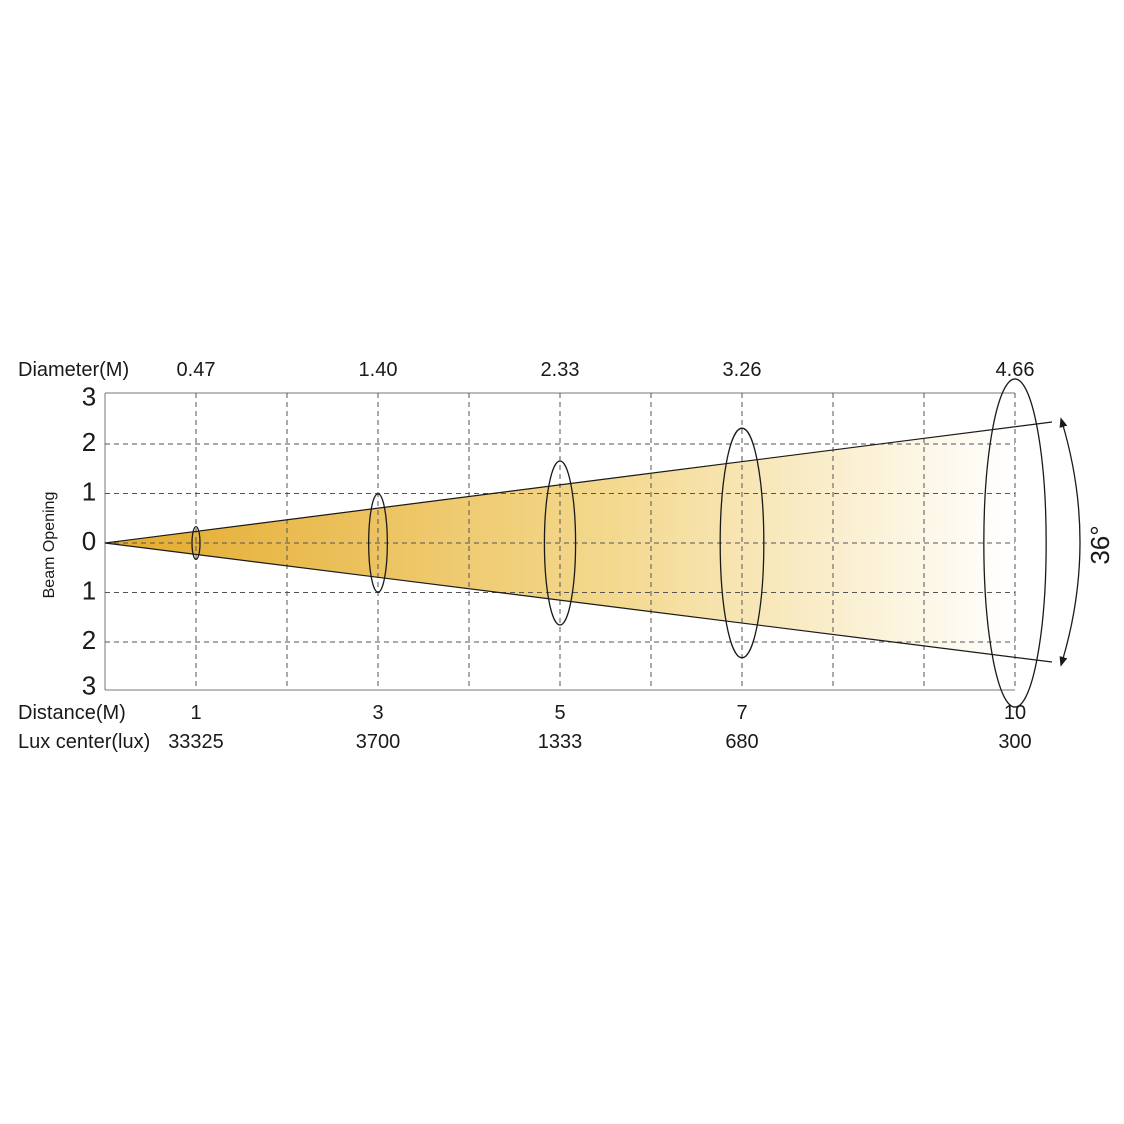 The width and height of the screenshot is (1124, 1124). Describe the element at coordinates (578, 482) in the screenshot. I see `beam-upper-edge` at that location.